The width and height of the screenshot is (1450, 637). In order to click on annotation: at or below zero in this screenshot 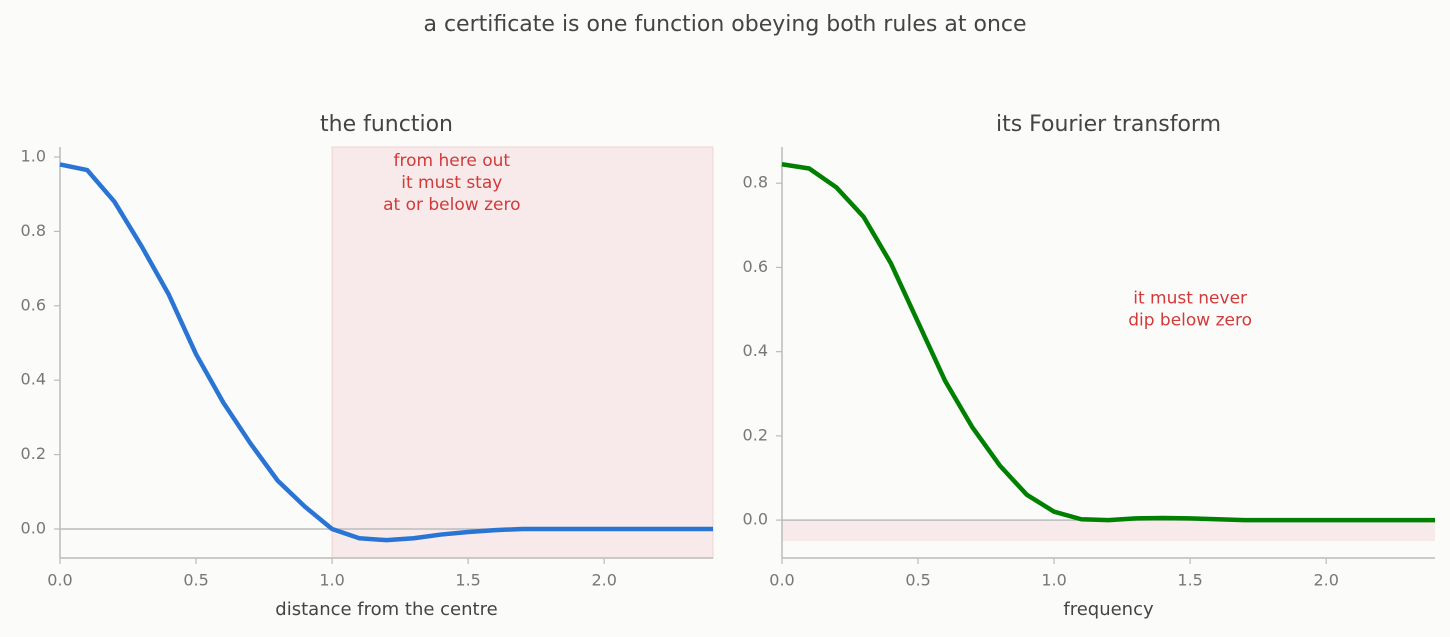, I will do `click(451, 205)`.